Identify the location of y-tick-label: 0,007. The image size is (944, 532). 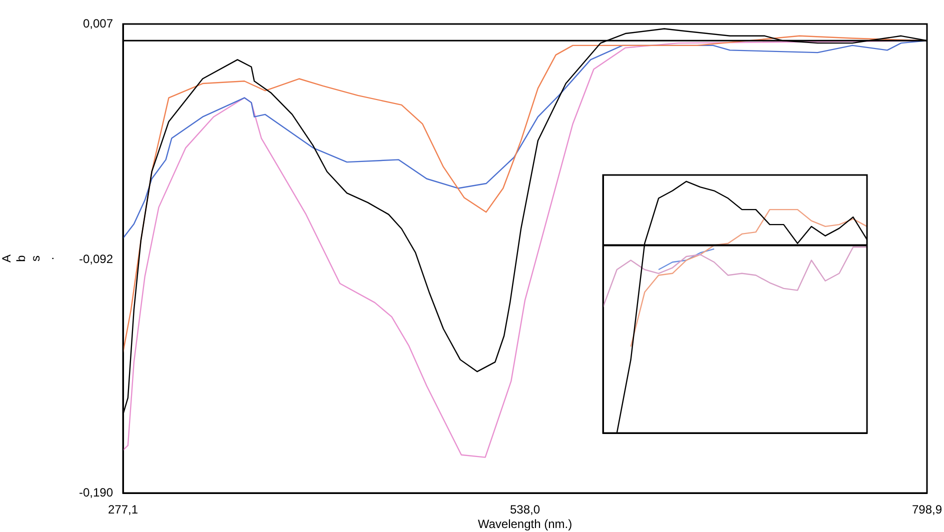
(98, 23).